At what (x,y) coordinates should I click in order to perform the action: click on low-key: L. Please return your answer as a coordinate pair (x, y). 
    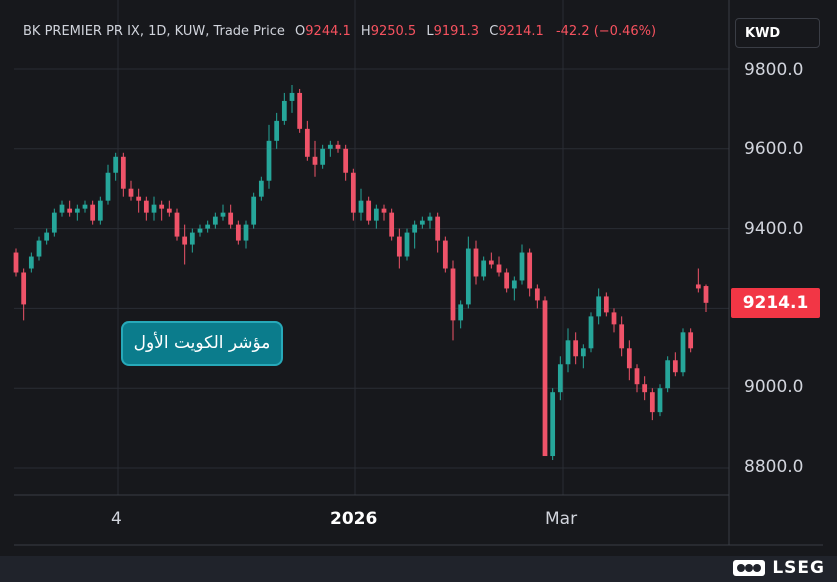
    Looking at the image, I should click on (430, 31).